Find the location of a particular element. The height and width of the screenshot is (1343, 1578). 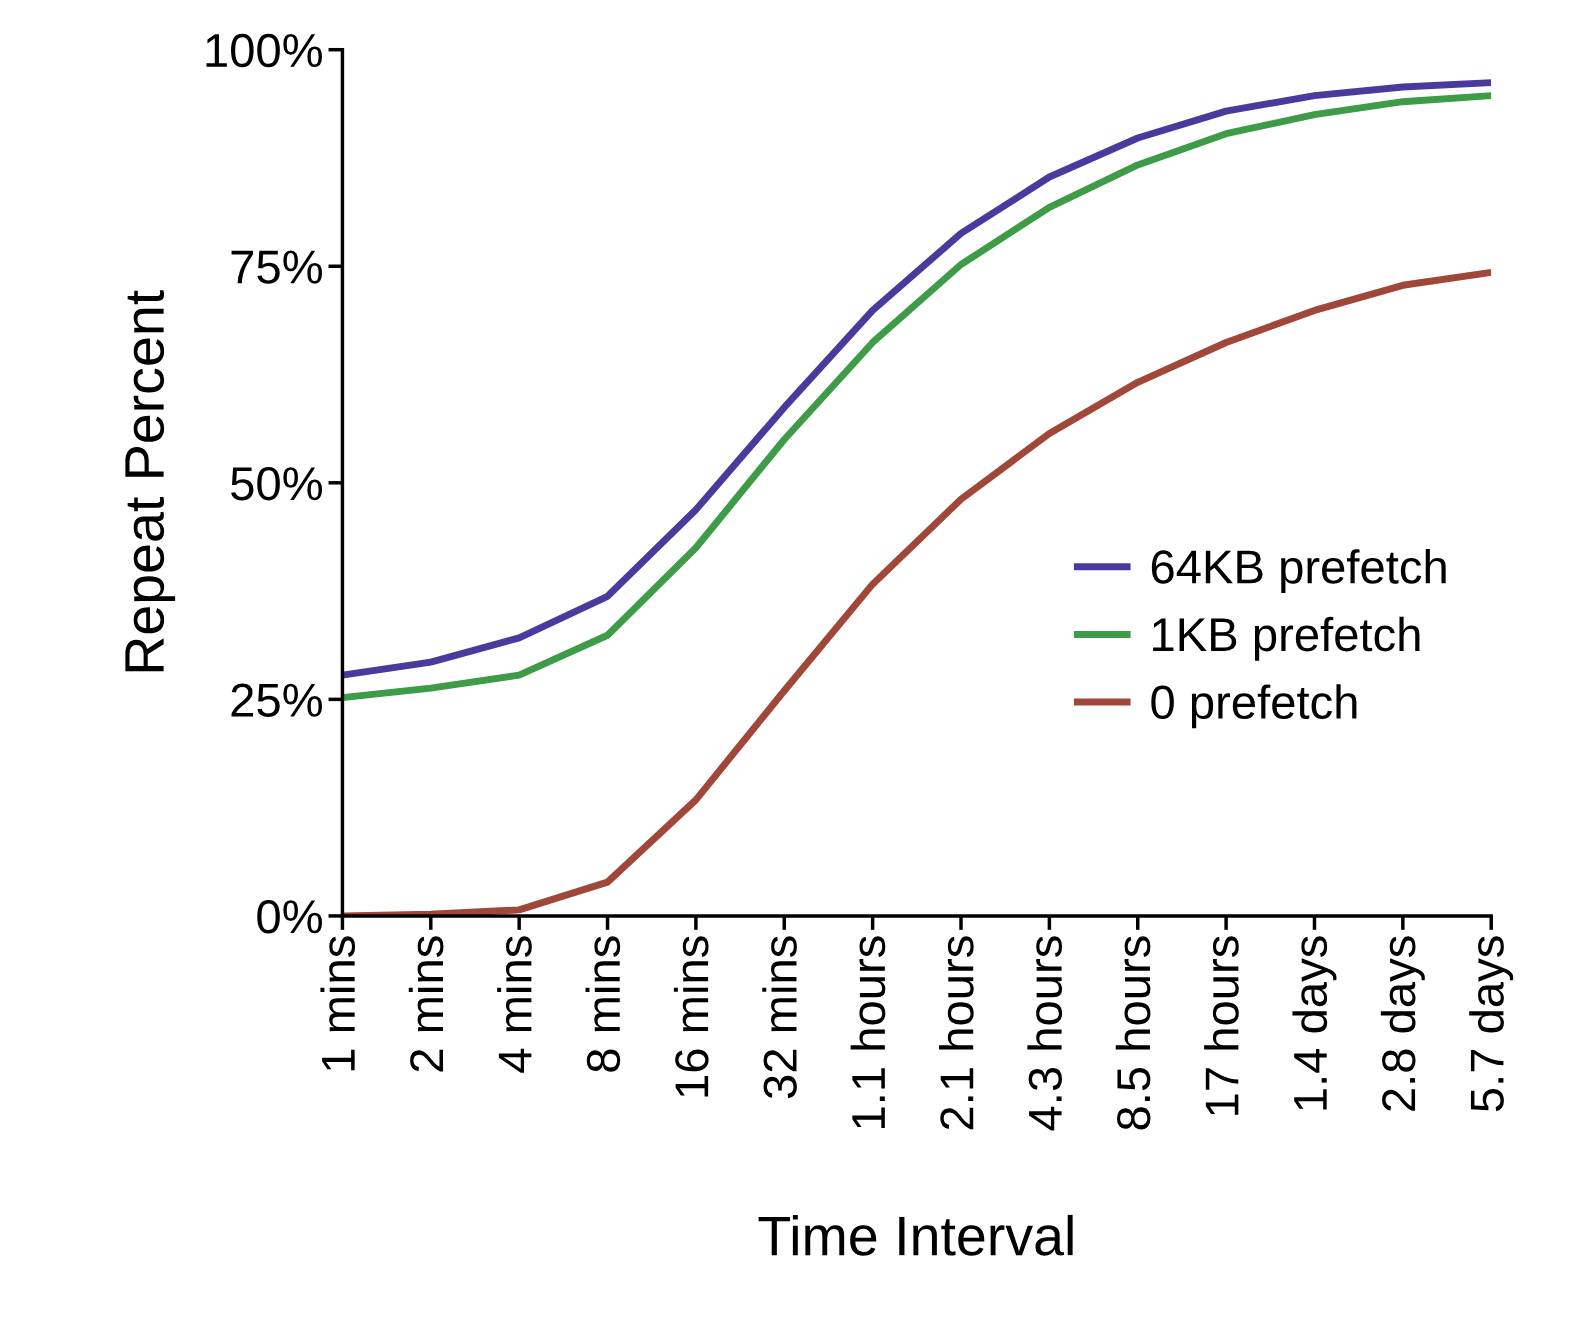

x-tick-label: 2.8 days is located at coordinates (1402, 1023).